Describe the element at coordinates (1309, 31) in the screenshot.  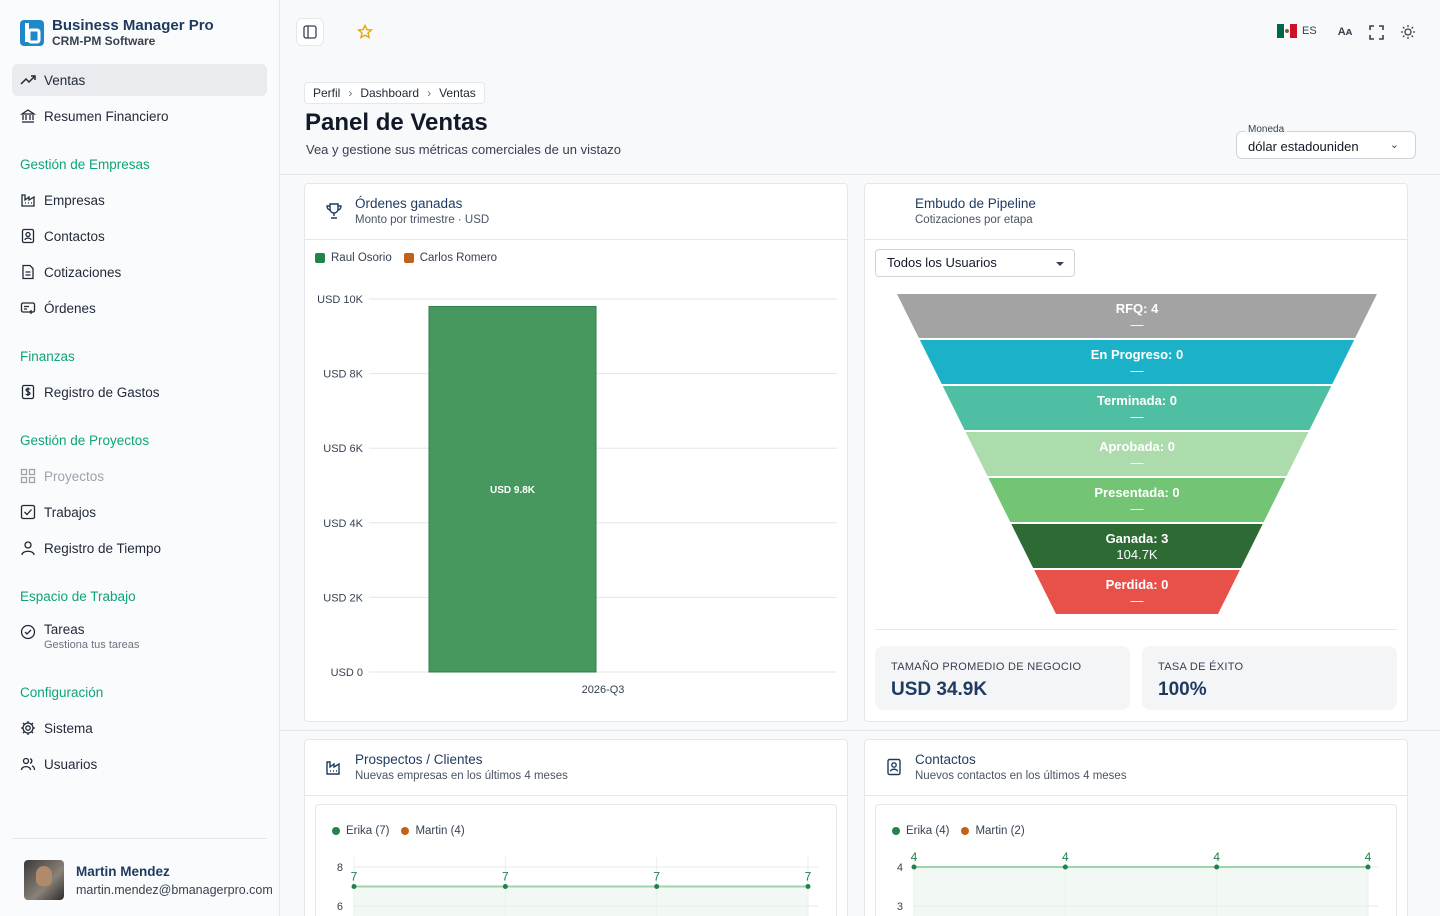
I see `language-code: ES` at that location.